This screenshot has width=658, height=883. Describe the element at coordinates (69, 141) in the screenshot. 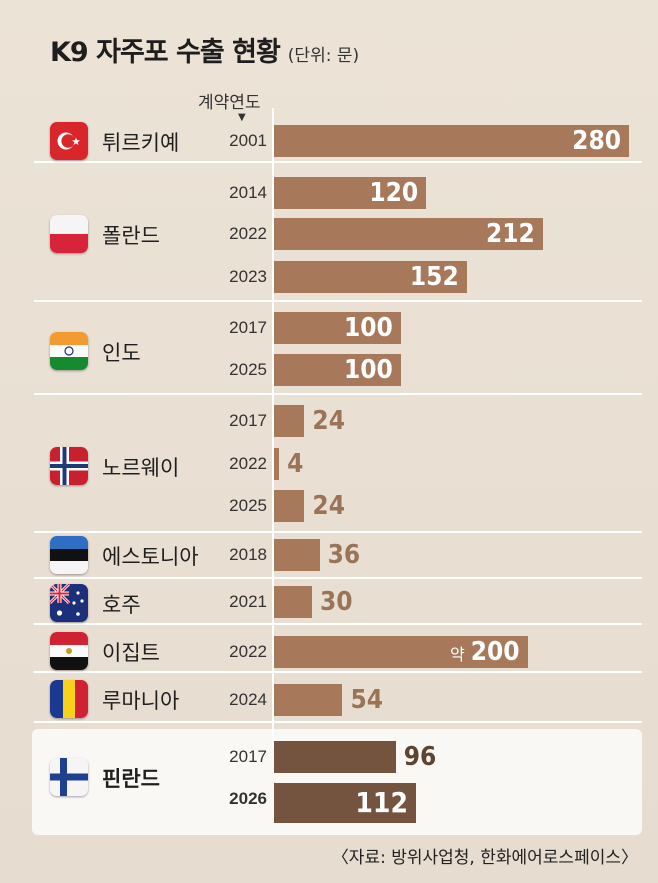

I see `turkey-flag-icon` at that location.